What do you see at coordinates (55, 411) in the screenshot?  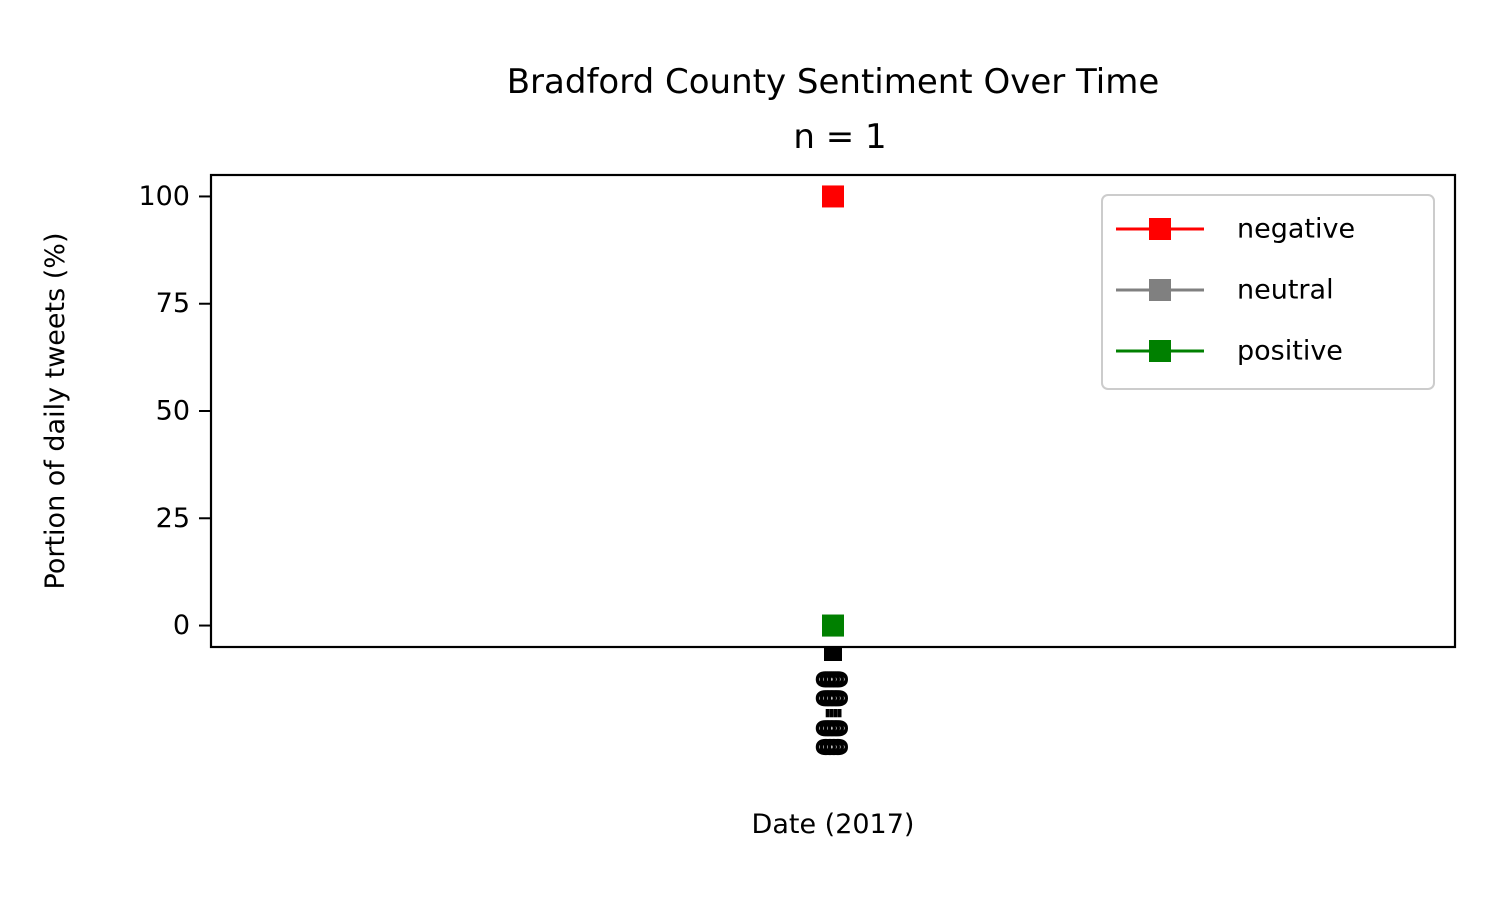 I see `y-axis-label: Portion of daily tweets (%)` at bounding box center [55, 411].